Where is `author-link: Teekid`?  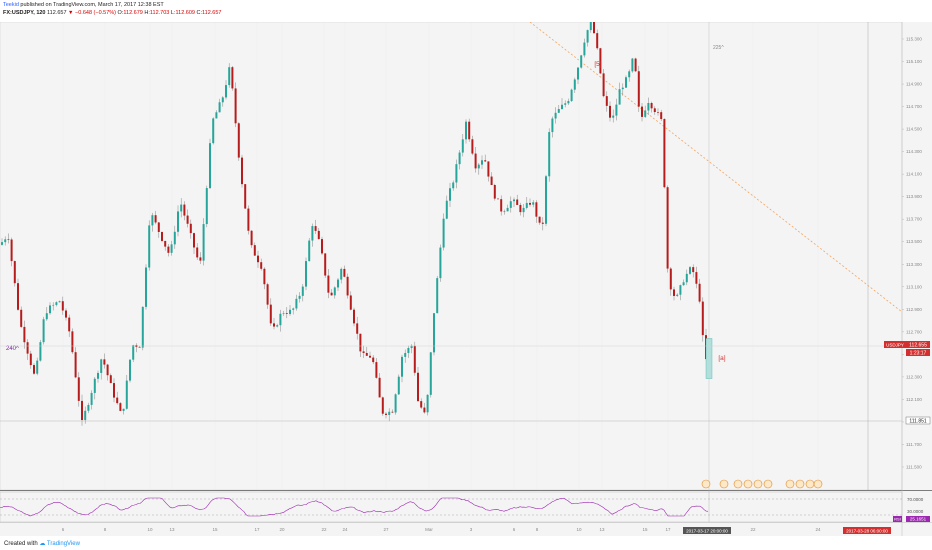 author-link: Teekid is located at coordinates (11, 5).